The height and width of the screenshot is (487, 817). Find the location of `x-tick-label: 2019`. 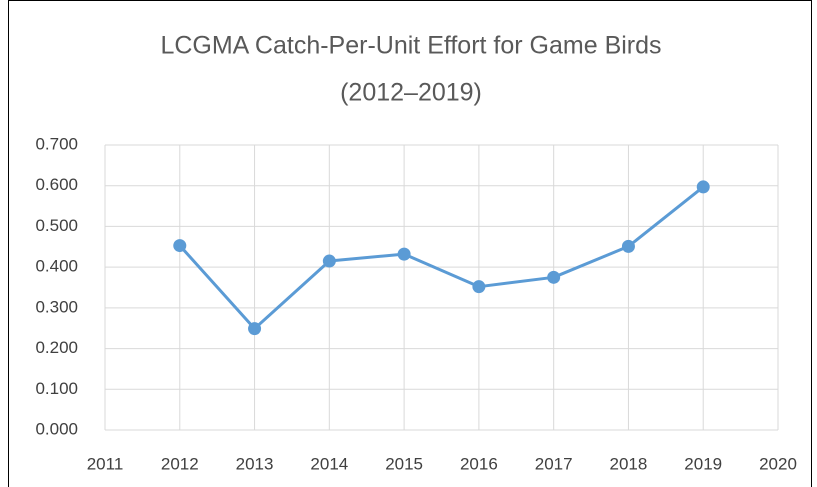

x-tick-label: 2019 is located at coordinates (703, 463).